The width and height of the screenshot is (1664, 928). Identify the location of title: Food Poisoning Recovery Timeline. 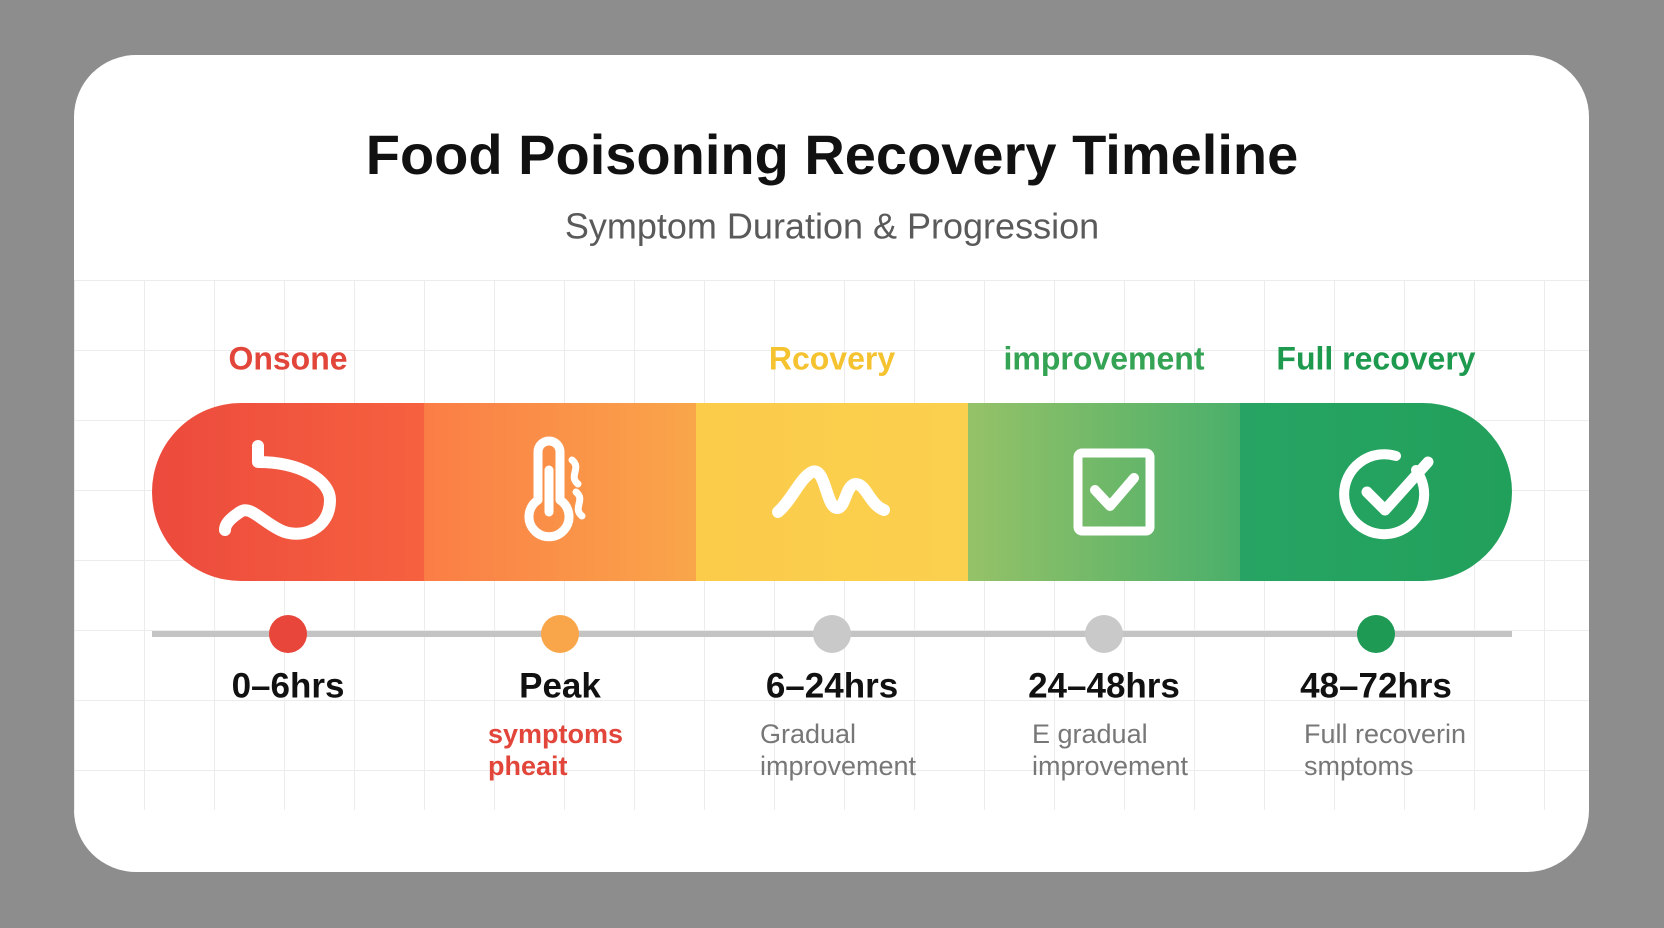
(832, 154).